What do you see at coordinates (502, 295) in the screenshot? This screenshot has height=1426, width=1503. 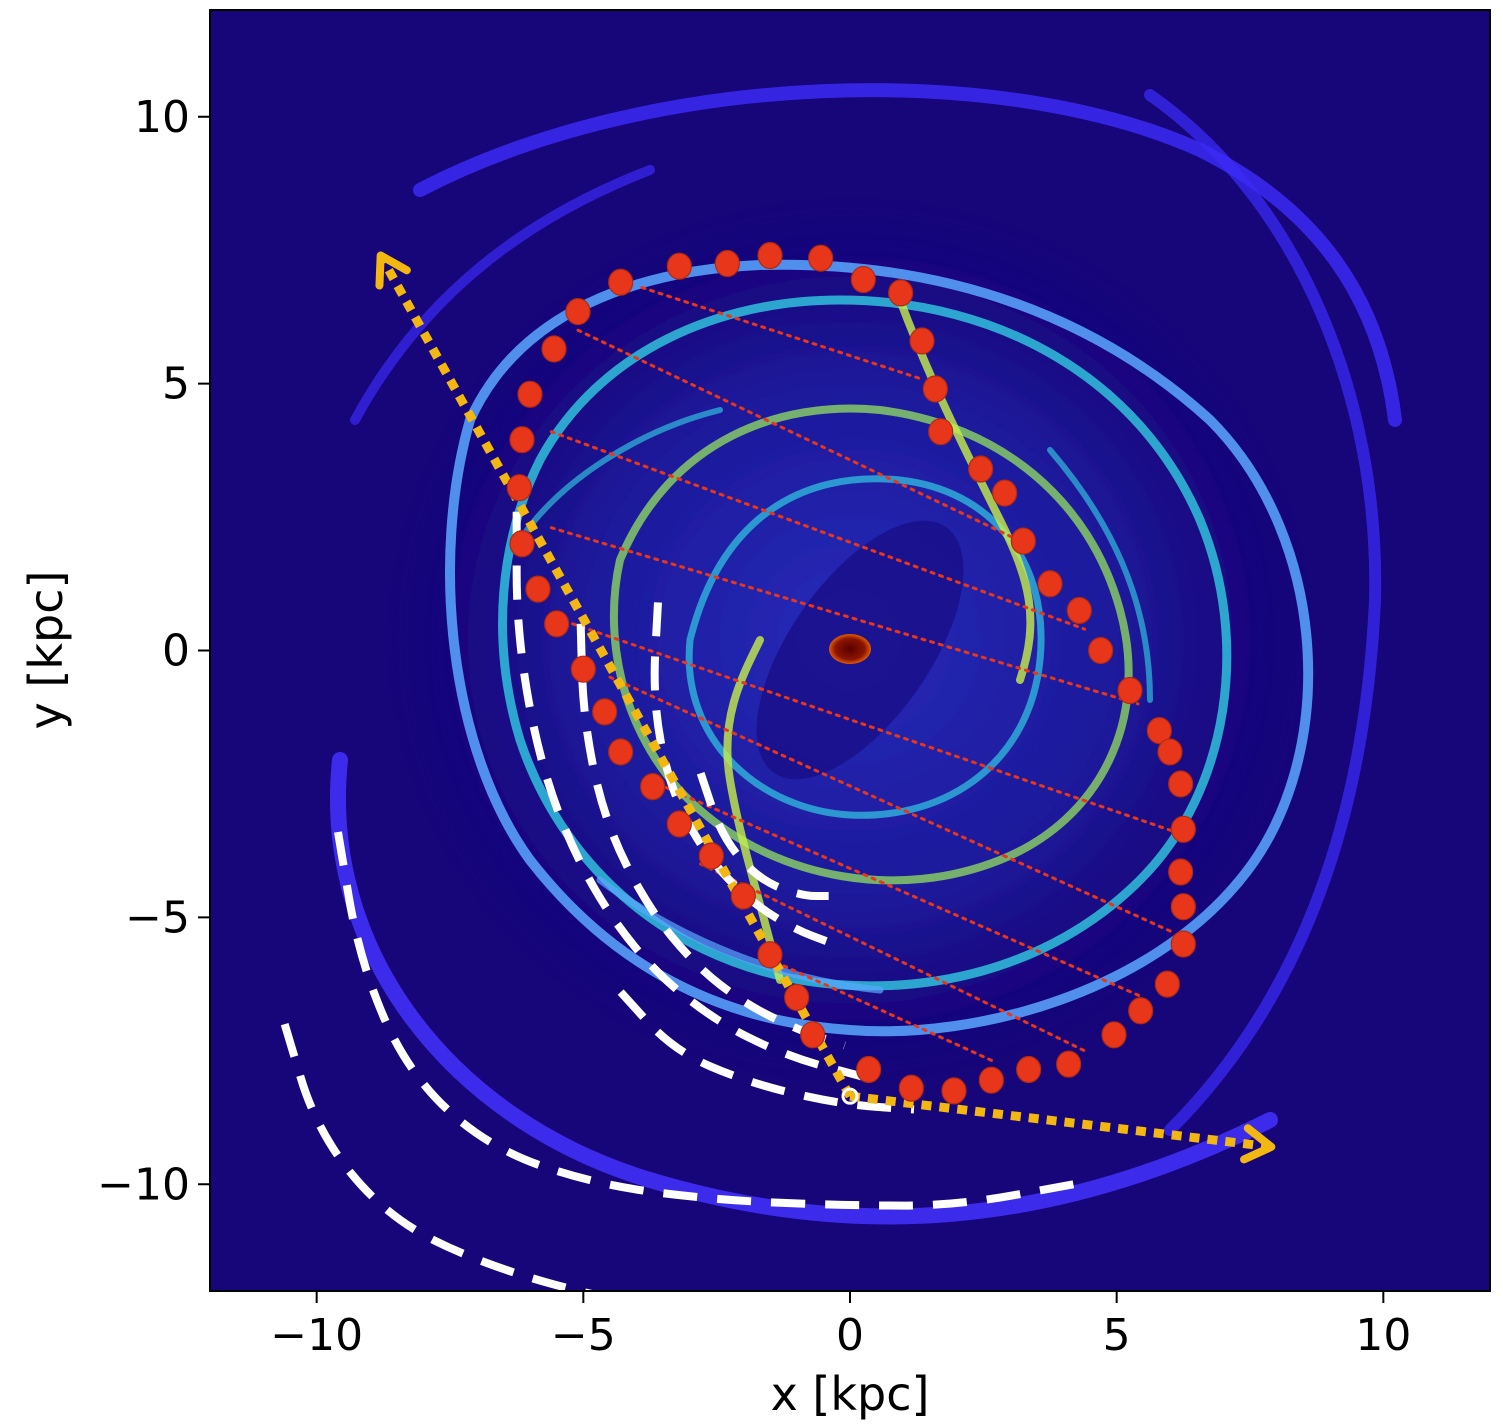 I see `outer-arm-west` at bounding box center [502, 295].